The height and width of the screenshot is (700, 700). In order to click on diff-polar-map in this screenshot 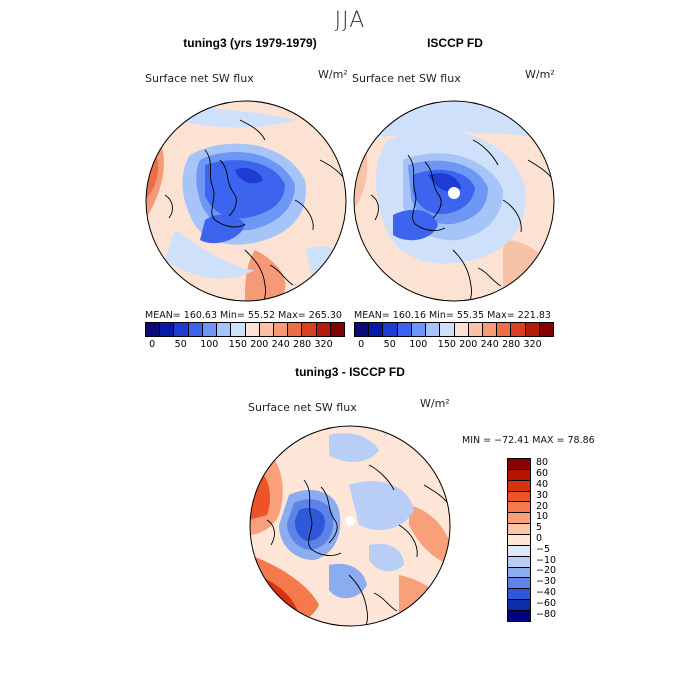, I will do `click(350, 526)`.